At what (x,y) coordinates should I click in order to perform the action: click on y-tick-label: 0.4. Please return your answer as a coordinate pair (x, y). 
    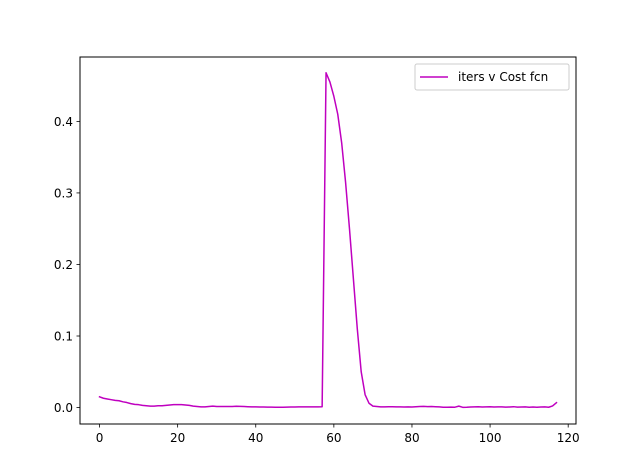
    Looking at the image, I should click on (63, 122).